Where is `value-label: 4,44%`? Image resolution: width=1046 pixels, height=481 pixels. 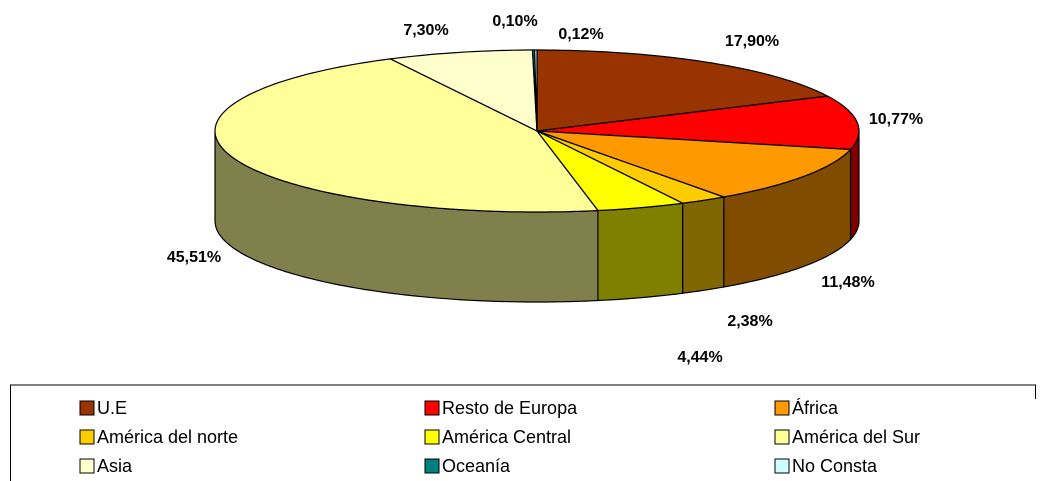
value-label: 4,44% is located at coordinates (699, 357).